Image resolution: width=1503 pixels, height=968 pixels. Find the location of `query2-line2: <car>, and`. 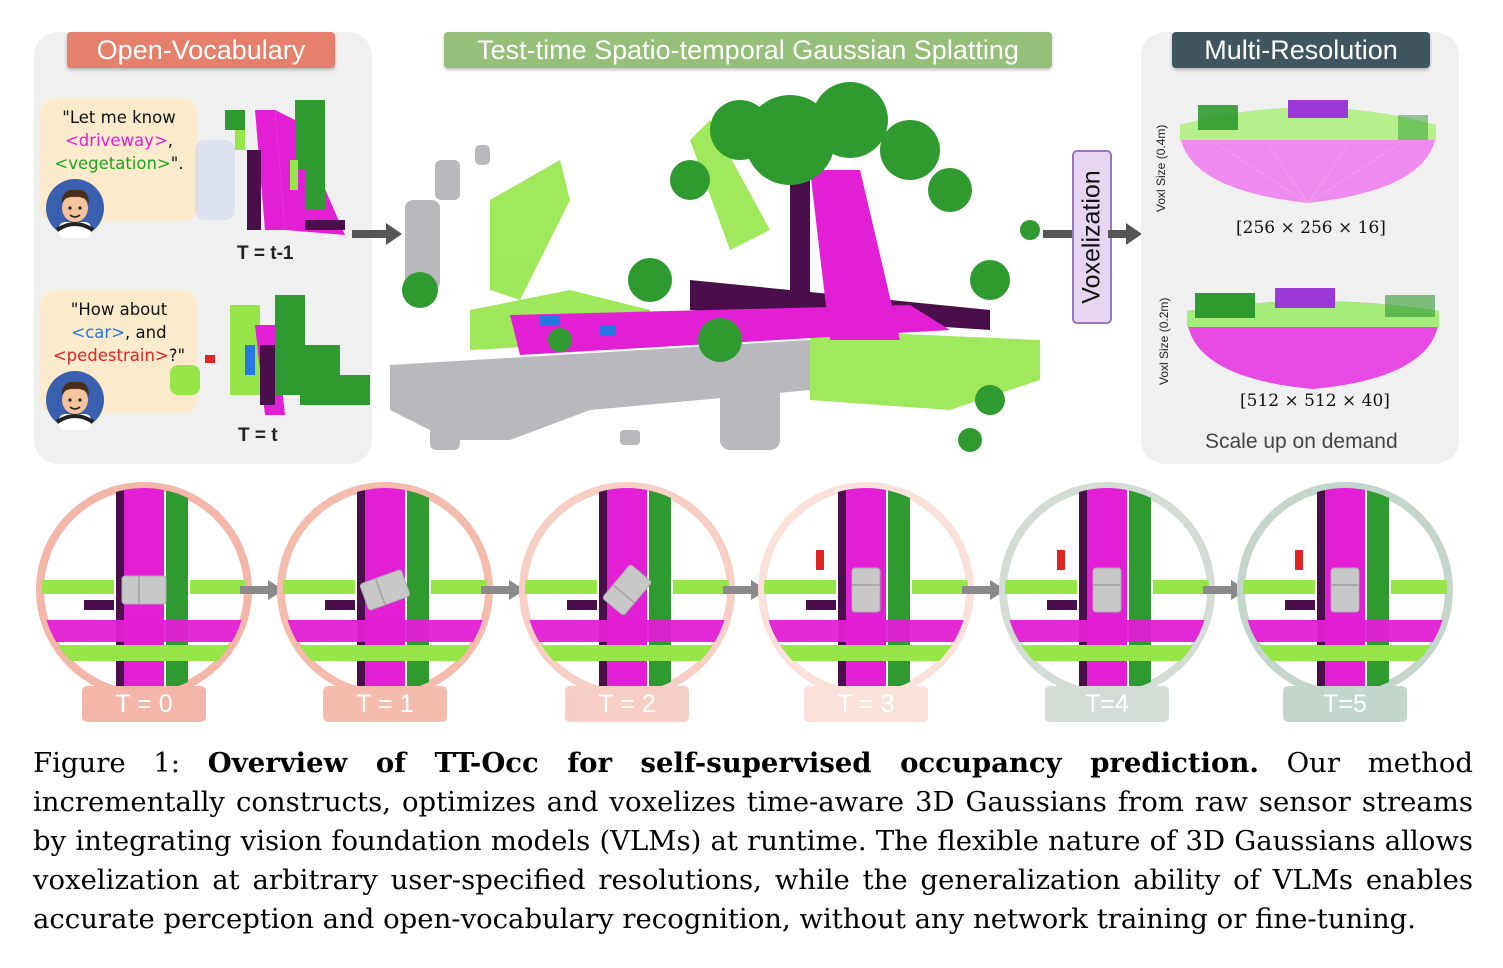

query2-line2: <car>, and is located at coordinates (119, 332).